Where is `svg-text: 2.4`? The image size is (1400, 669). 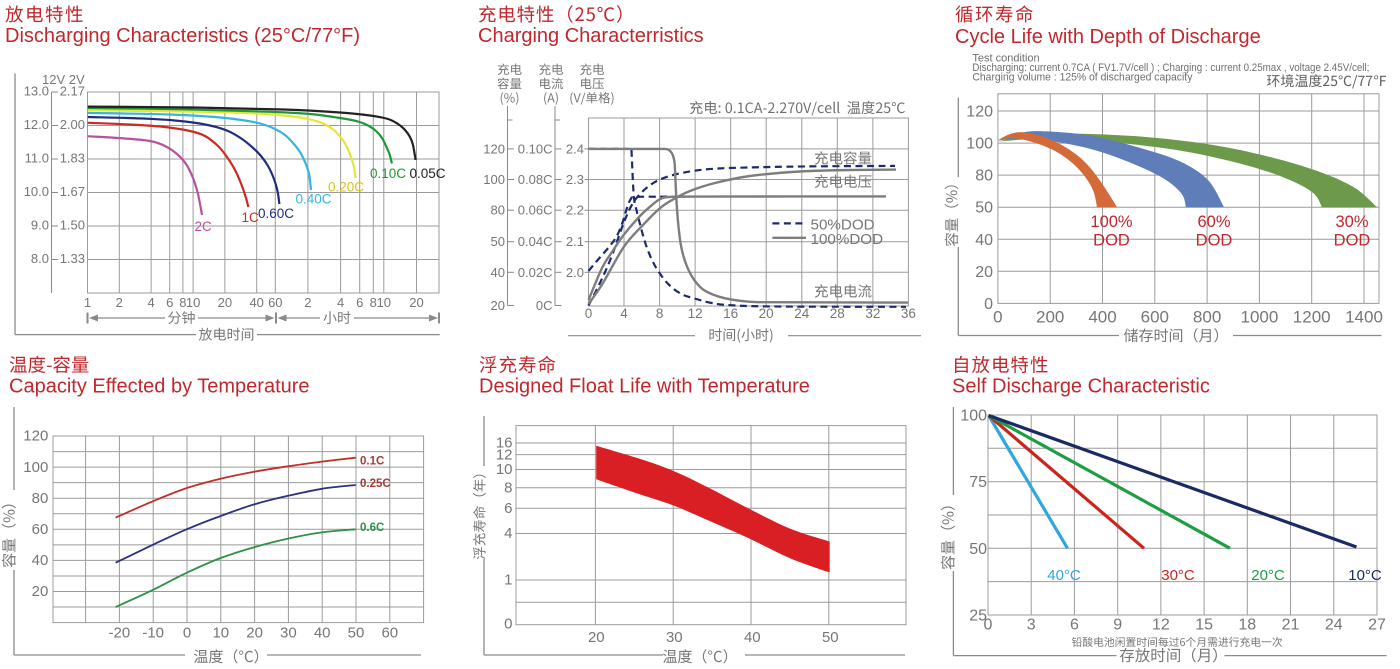 svg-text: 2.4 is located at coordinates (575, 148).